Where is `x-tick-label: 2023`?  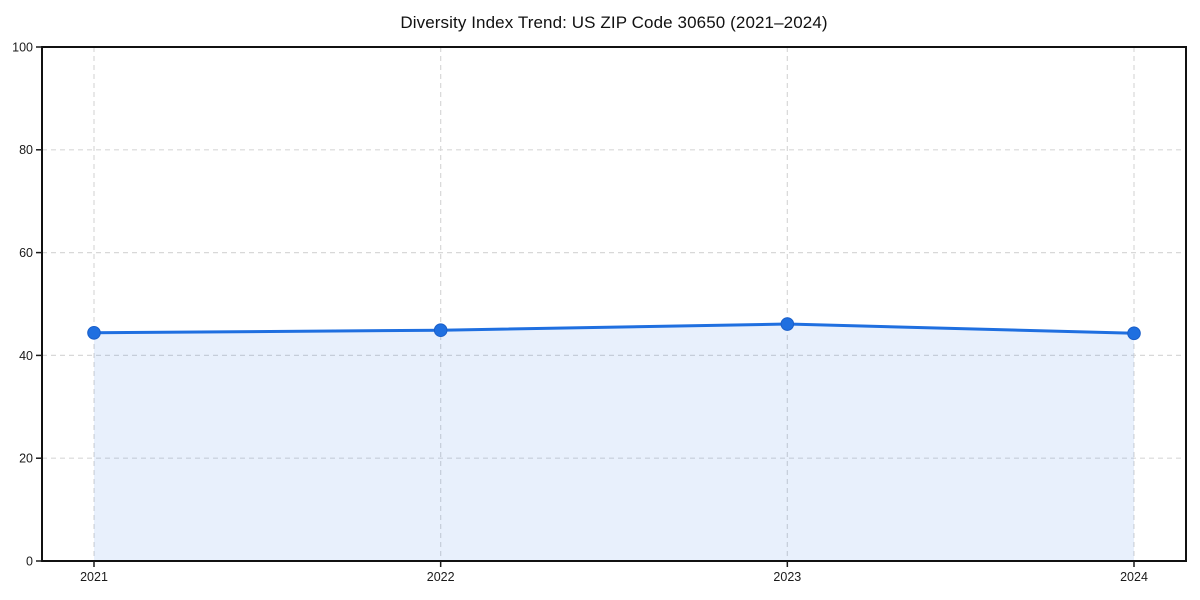 x-tick-label: 2023 is located at coordinates (787, 577).